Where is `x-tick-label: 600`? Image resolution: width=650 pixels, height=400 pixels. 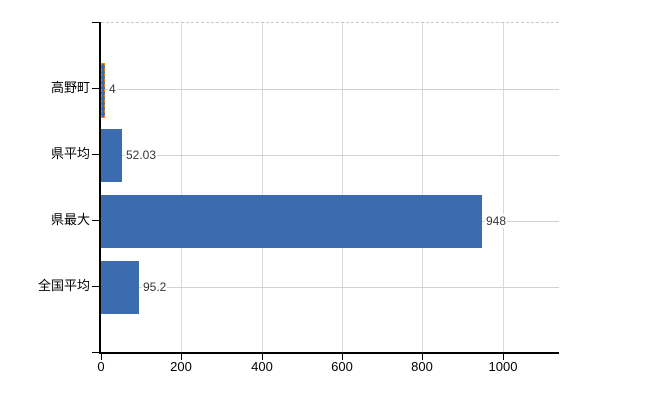 x-tick-label: 600 is located at coordinates (342, 366).